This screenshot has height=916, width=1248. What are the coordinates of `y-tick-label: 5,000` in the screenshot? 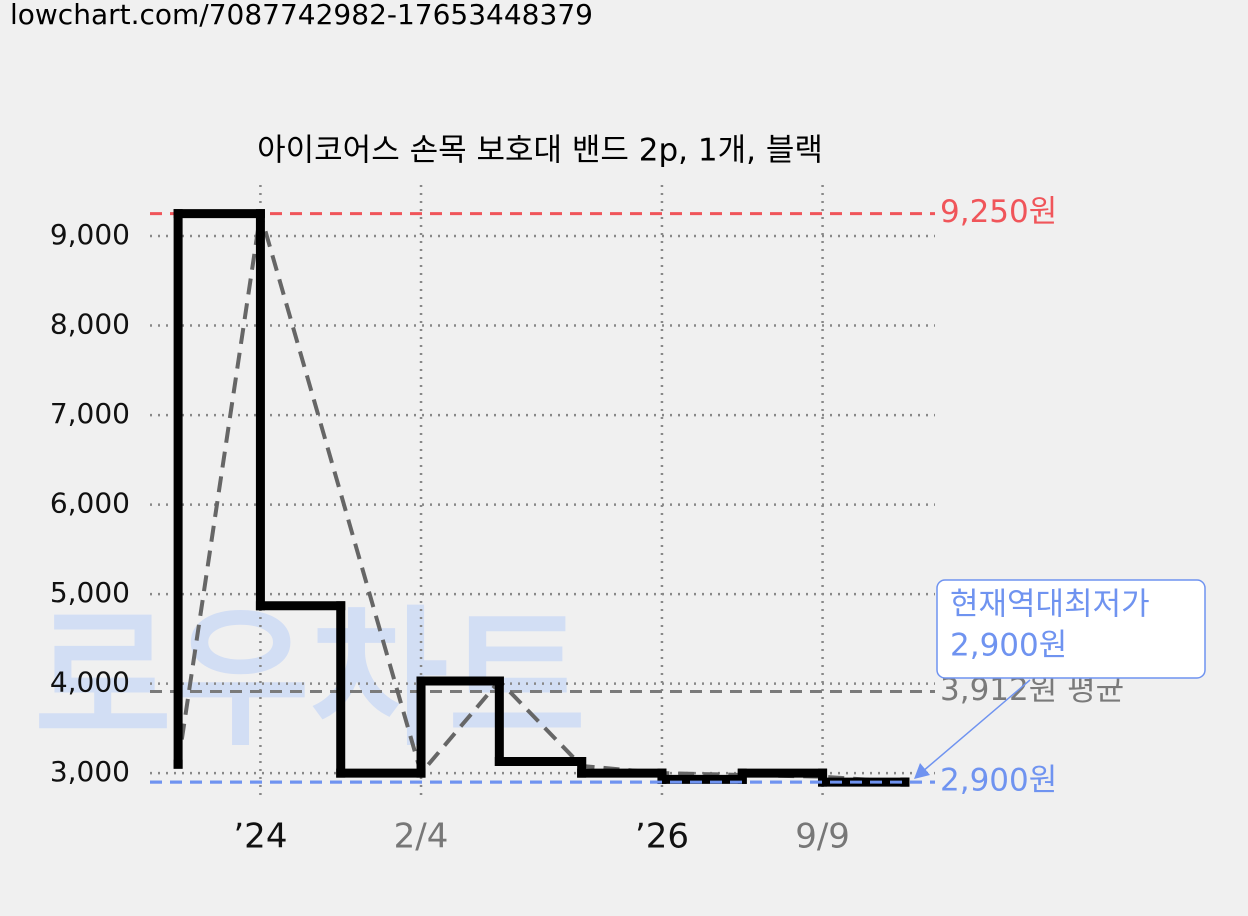 It's located at (90, 592).